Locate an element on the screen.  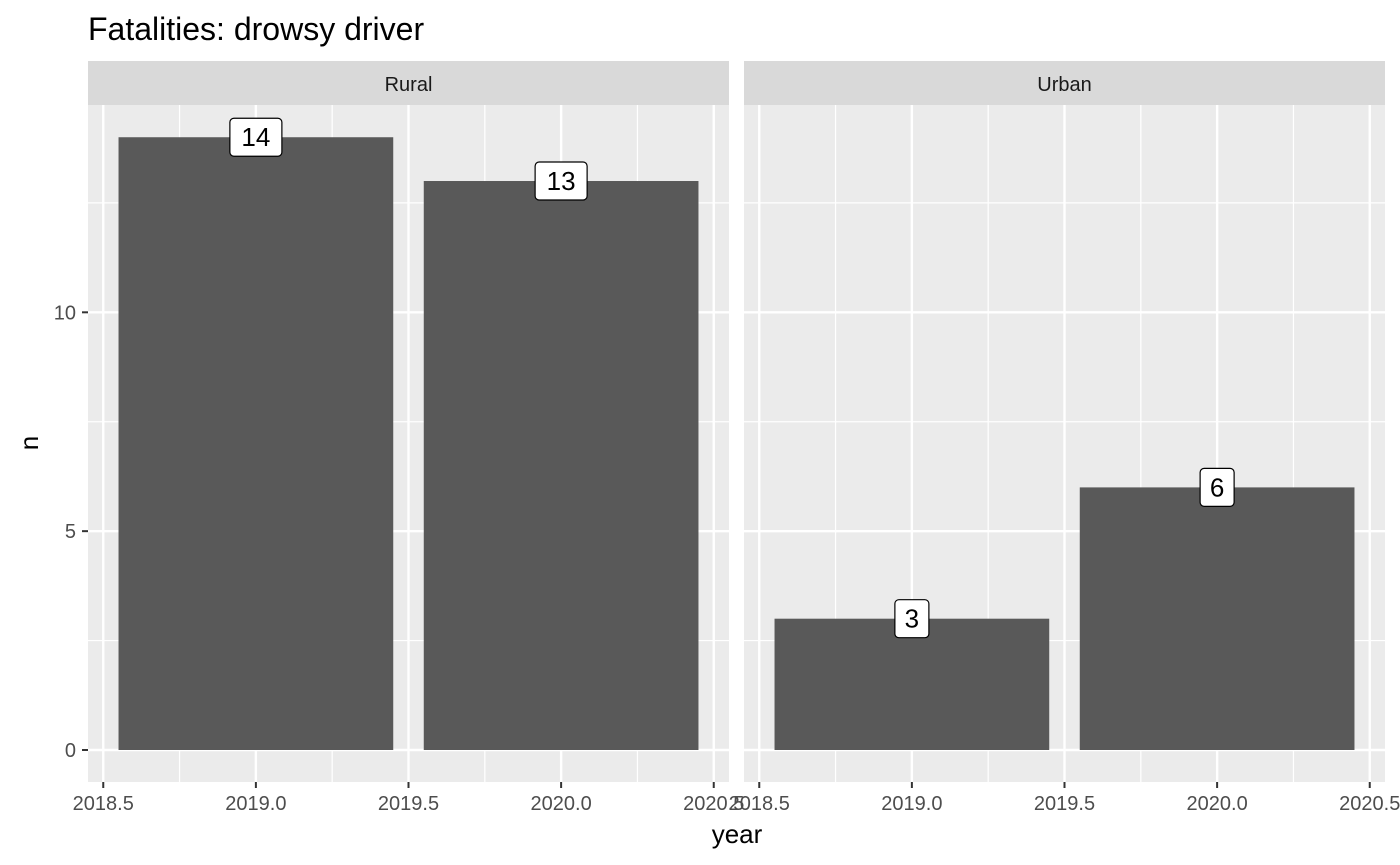
data-label: 13 is located at coordinates (561, 181).